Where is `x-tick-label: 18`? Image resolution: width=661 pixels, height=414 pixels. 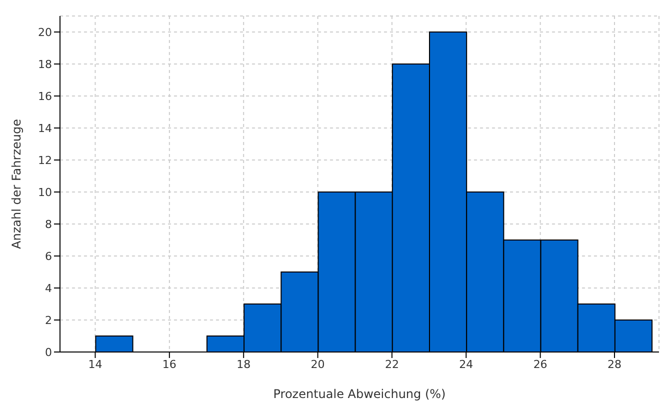
x-tick-label: 18 is located at coordinates (243, 364).